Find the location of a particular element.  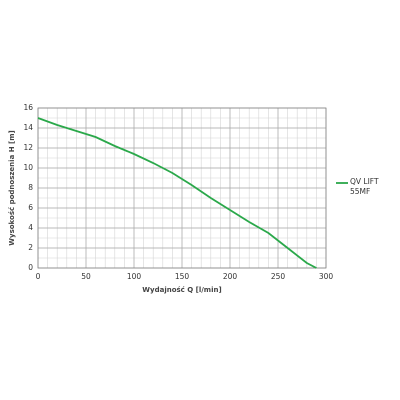

y-tick-label: 12 is located at coordinates (28, 147).